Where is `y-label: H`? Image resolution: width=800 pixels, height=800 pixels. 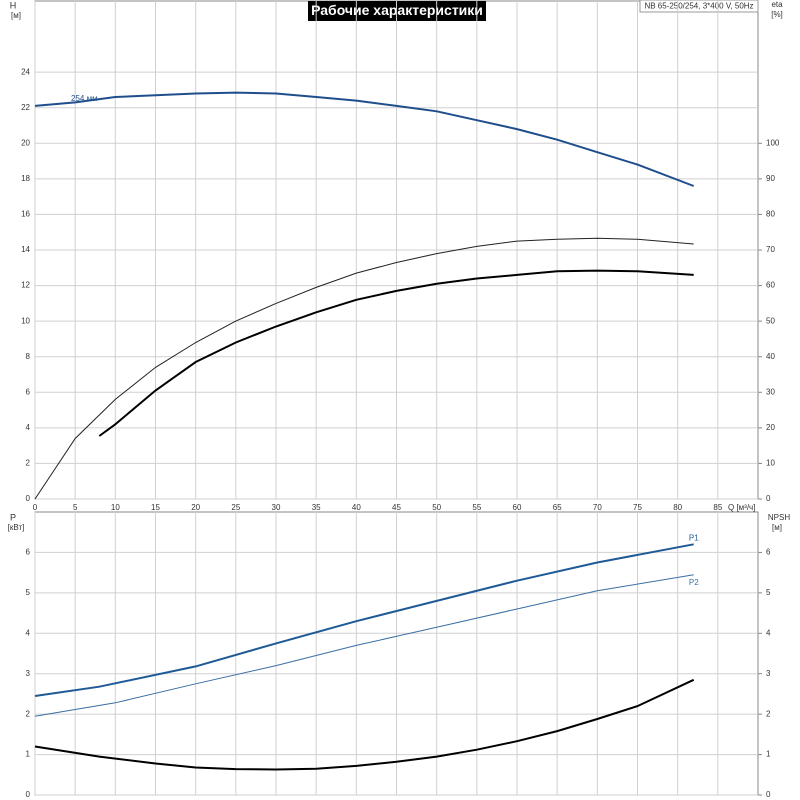 y-label: H is located at coordinates (13, 5).